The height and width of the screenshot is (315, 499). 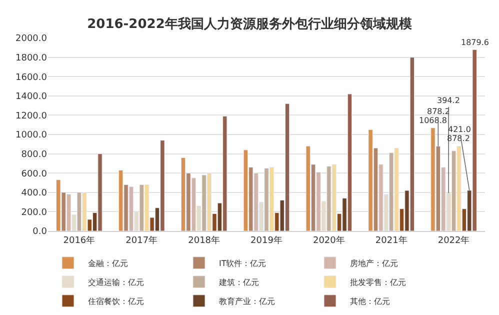 What do you see at coordinates (108, 263) in the screenshot?
I see `legend-label: 金融：亿元` at bounding box center [108, 263].